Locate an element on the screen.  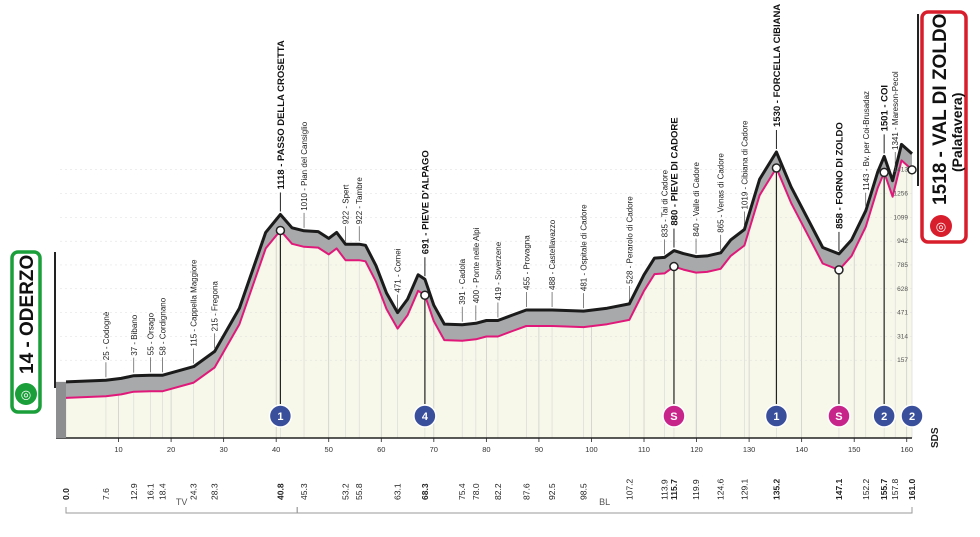
climb-label: 858 - FORNO DI ZOLDO is located at coordinates (840, 175).